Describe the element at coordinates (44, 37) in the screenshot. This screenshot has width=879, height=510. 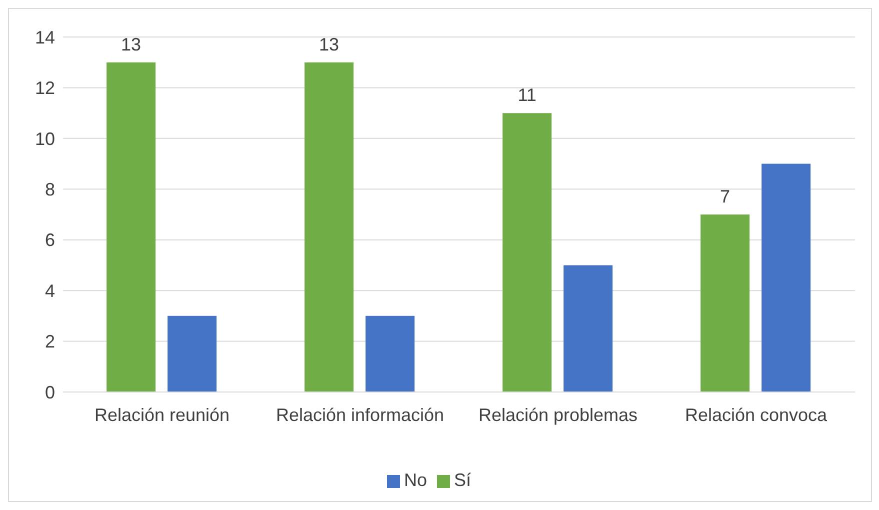
I see `y-tick-label: 14` at that location.